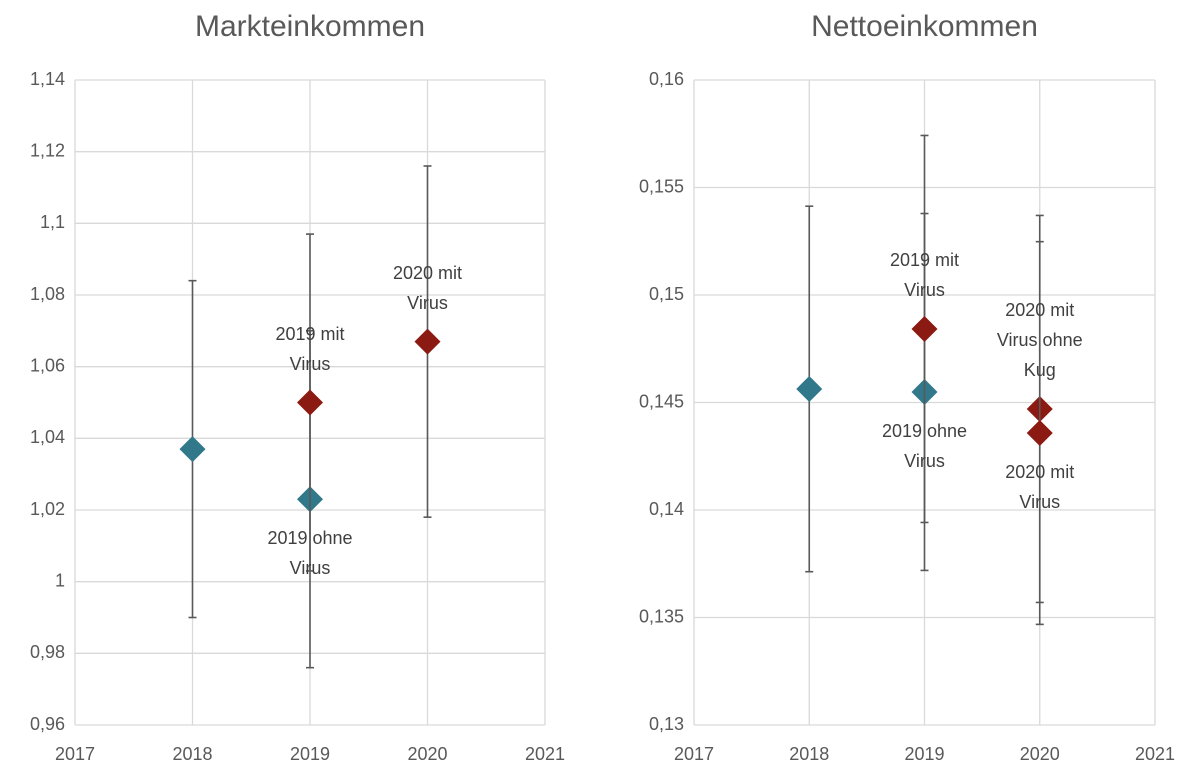  Describe the element at coordinates (47, 652) in the screenshot. I see `y-tick-label: 0,98` at that location.